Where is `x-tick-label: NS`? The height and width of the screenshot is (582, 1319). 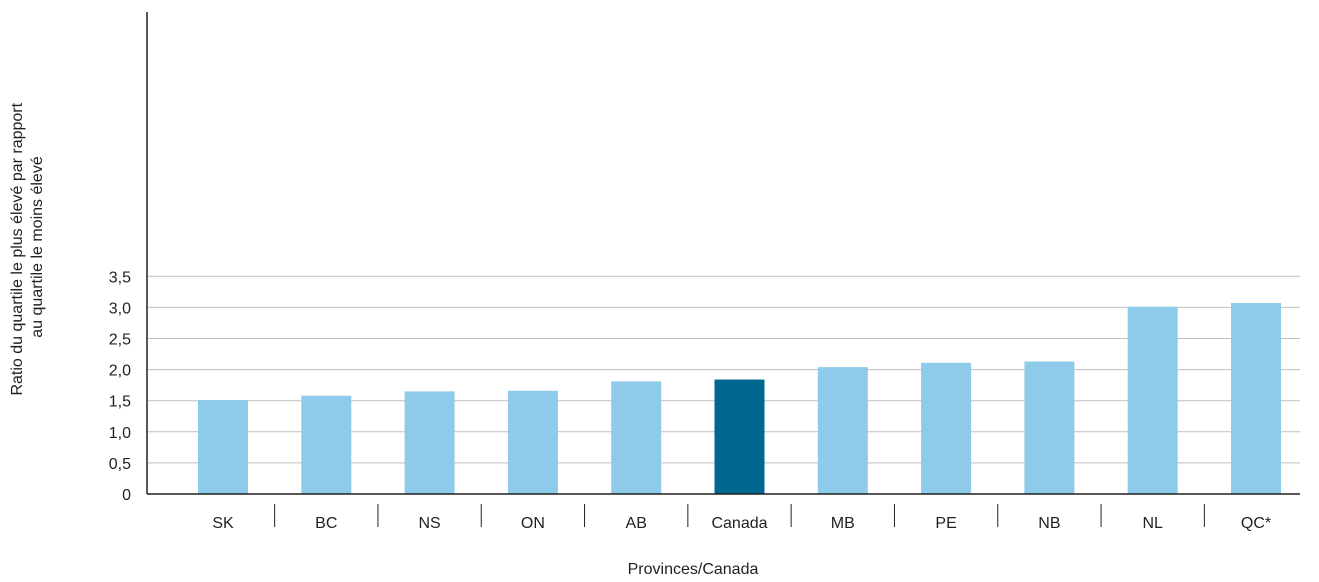 x-tick-label: NS is located at coordinates (429, 523).